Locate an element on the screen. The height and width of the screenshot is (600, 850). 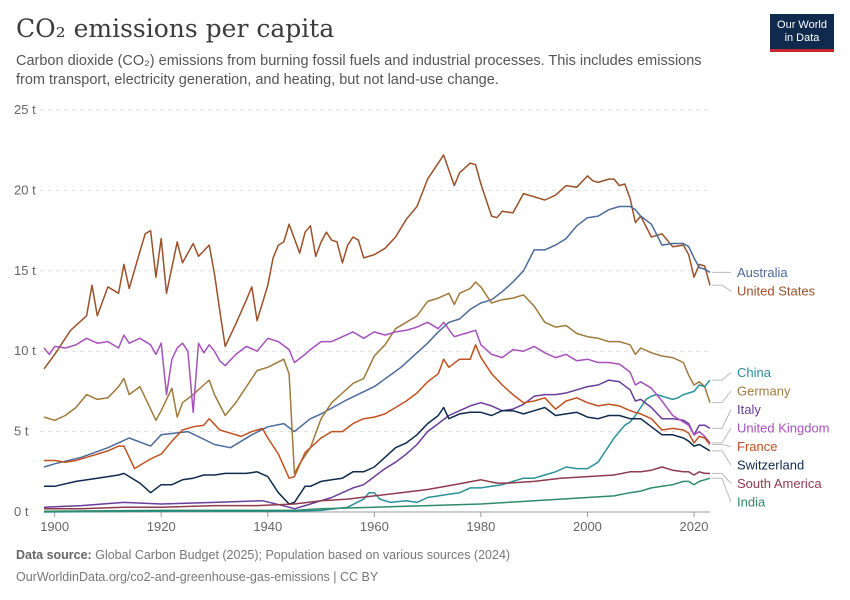
series-line-switzerland is located at coordinates (377, 455).